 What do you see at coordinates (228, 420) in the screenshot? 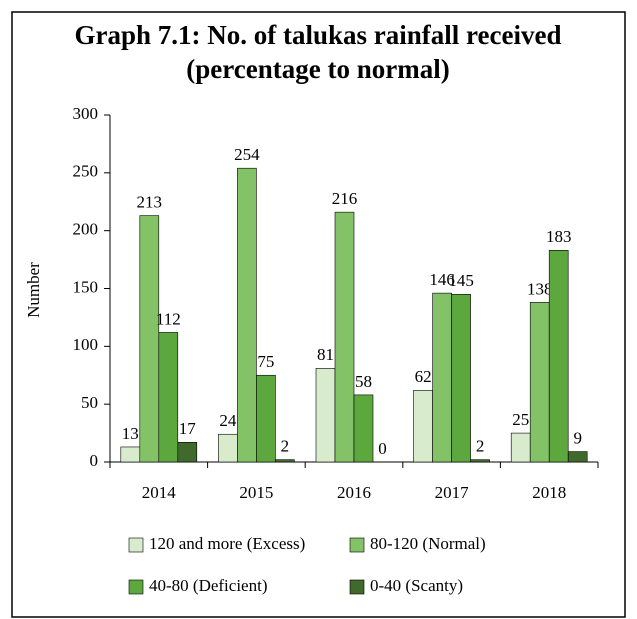
I see `data-label: 24` at bounding box center [228, 420].